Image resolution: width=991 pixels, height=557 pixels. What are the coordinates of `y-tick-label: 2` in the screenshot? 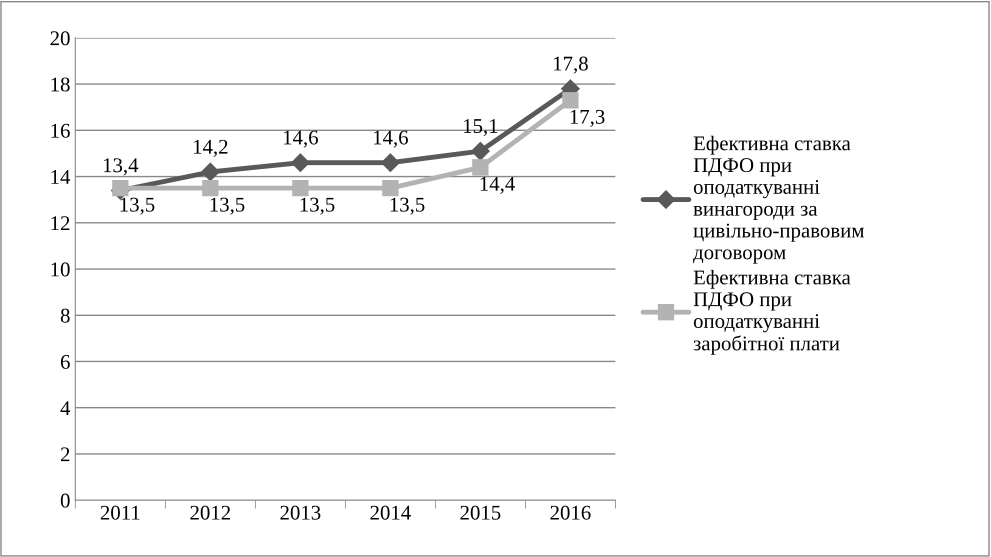 It's located at (65, 454).